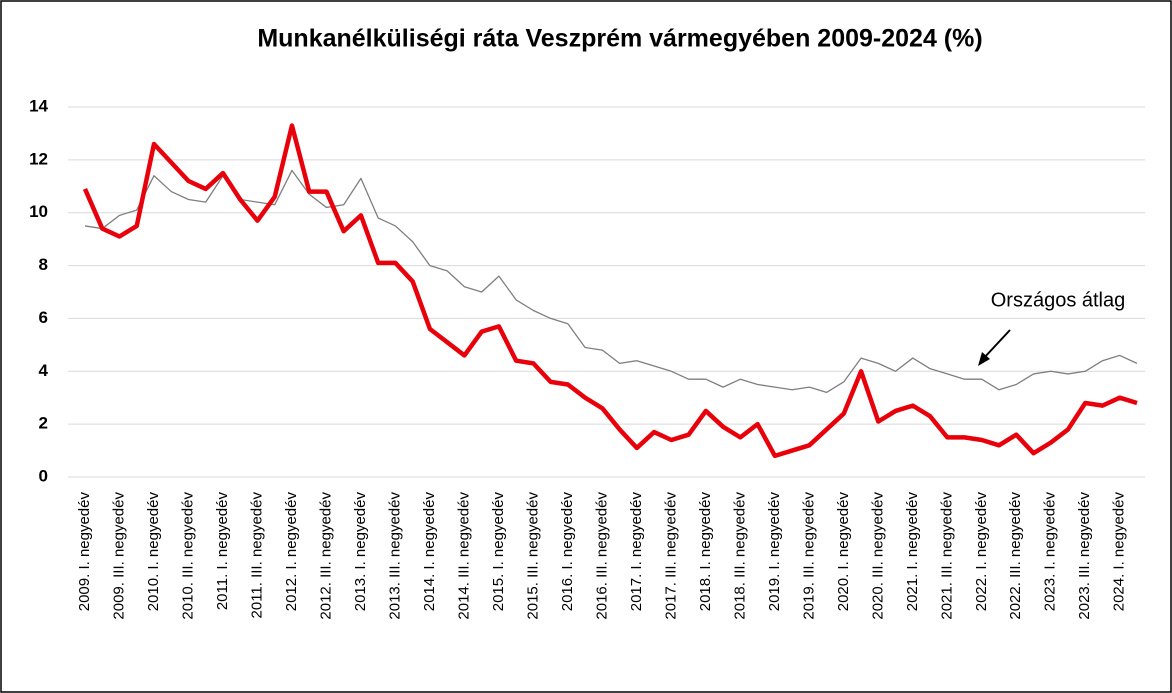  Describe the element at coordinates (567, 552) in the screenshot. I see `x-tick-label: 2016. I. negyedév` at that location.